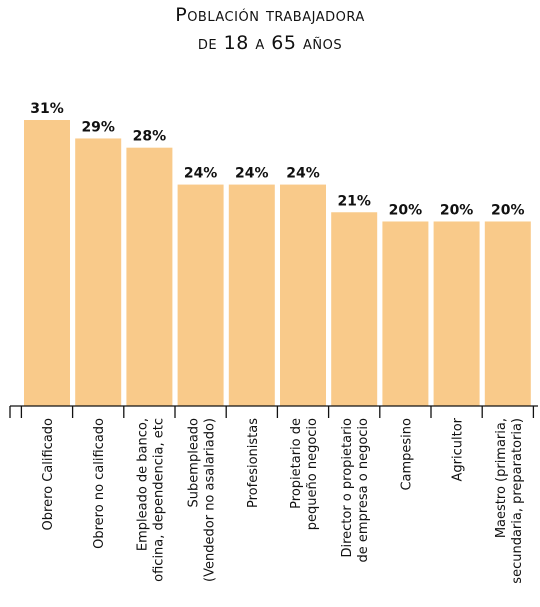 The height and width of the screenshot is (607, 540). What do you see at coordinates (150, 137) in the screenshot?
I see `data-label: 28%` at bounding box center [150, 137].